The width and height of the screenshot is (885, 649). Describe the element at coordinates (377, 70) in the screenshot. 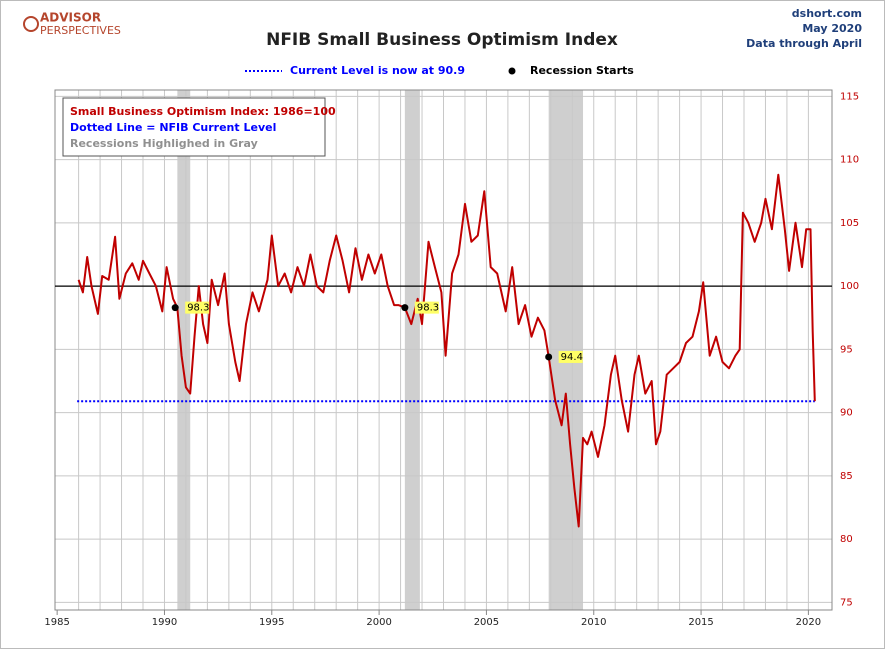

I see `legend-label: Current Level is now at 90.9` at that location.